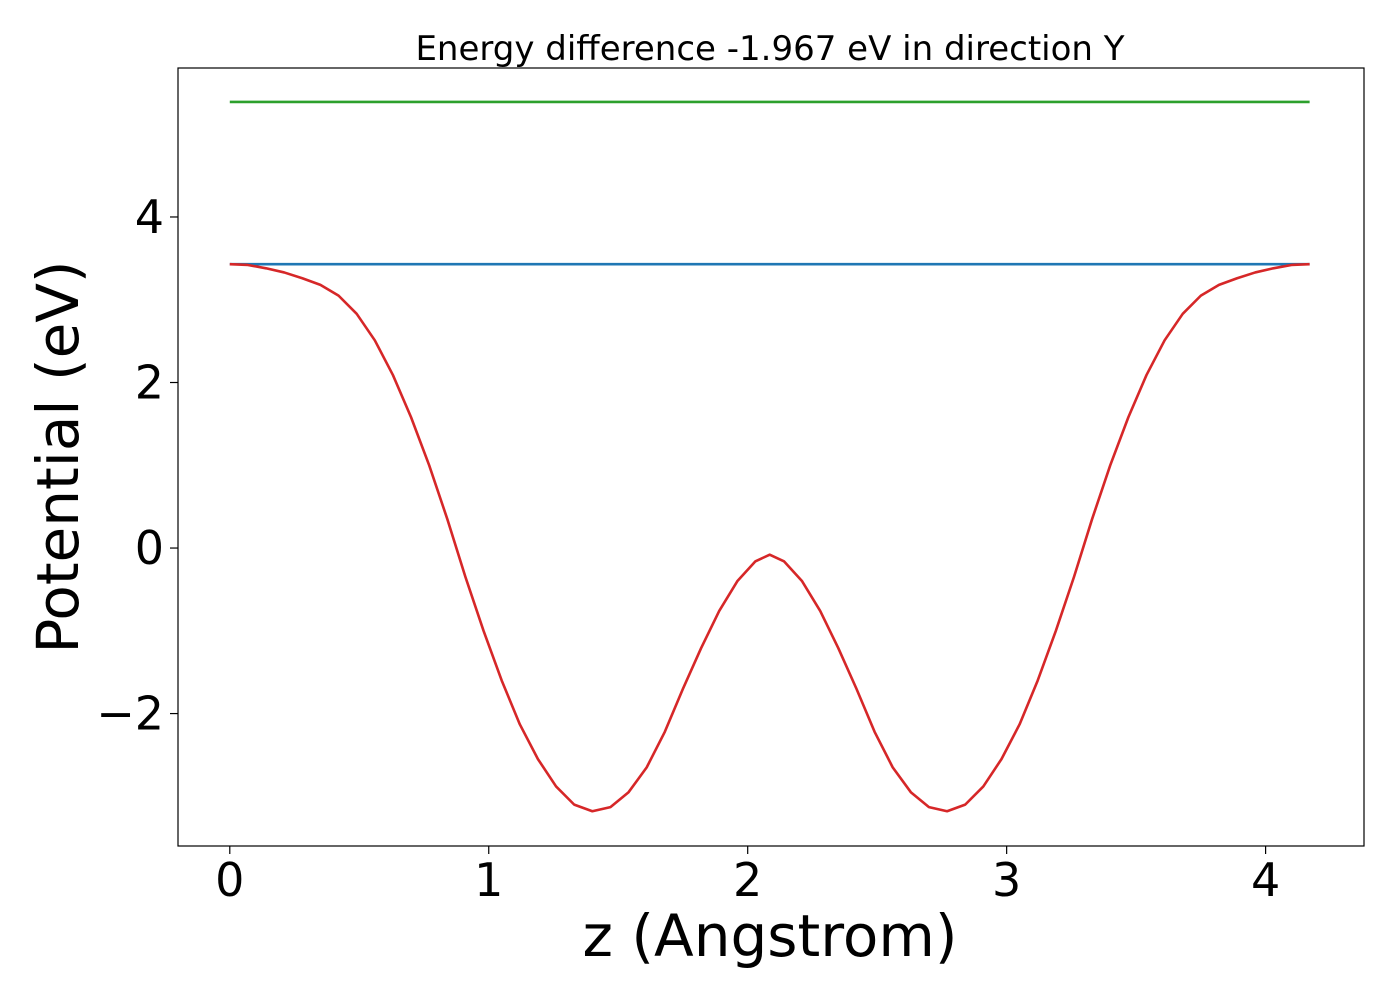  What do you see at coordinates (58, 456) in the screenshot?
I see `y-axis-label: Potential (eV)` at bounding box center [58, 456].